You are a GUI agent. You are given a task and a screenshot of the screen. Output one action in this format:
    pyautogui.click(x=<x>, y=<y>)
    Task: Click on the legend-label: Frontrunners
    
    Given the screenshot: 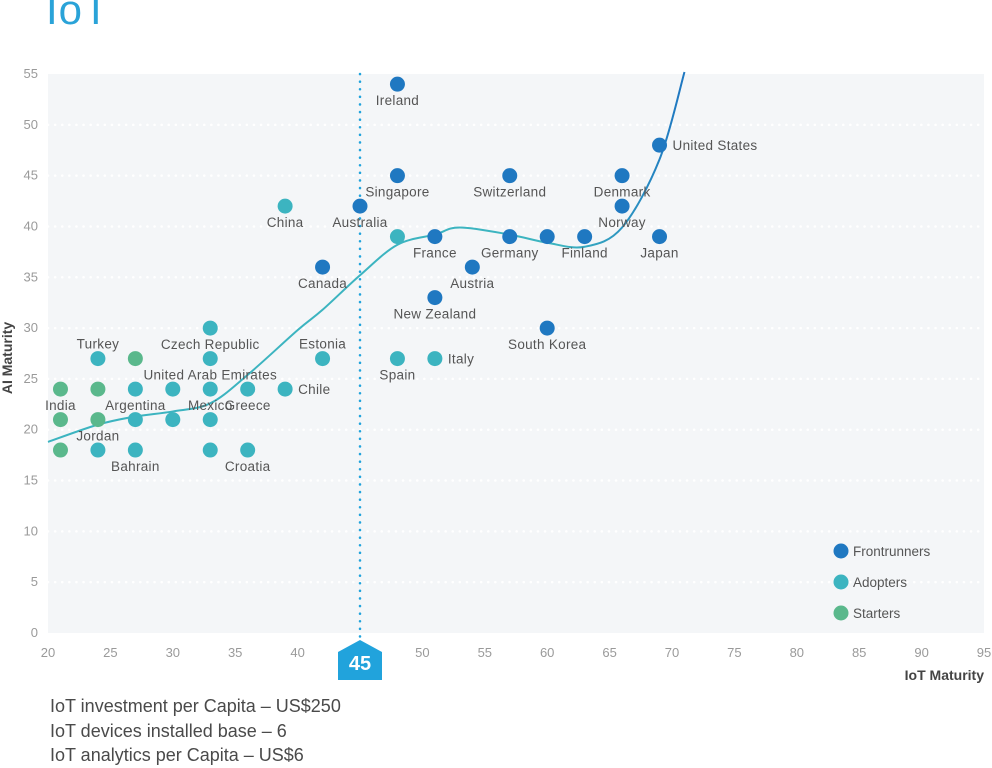 What is the action you would take?
    pyautogui.click(x=892, y=551)
    